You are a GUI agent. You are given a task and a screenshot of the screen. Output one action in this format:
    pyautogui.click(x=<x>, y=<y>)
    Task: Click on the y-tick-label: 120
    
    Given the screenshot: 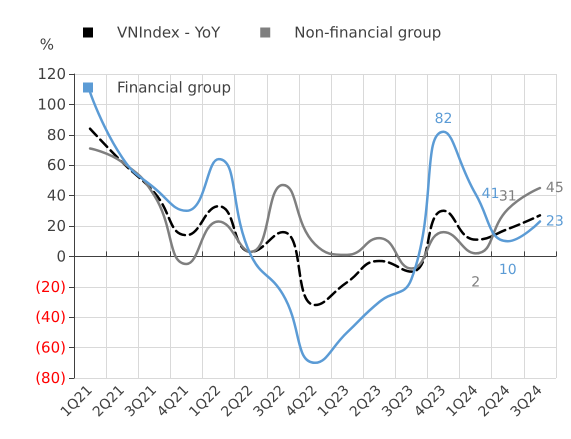 What is the action you would take?
    pyautogui.click(x=51, y=74)
    